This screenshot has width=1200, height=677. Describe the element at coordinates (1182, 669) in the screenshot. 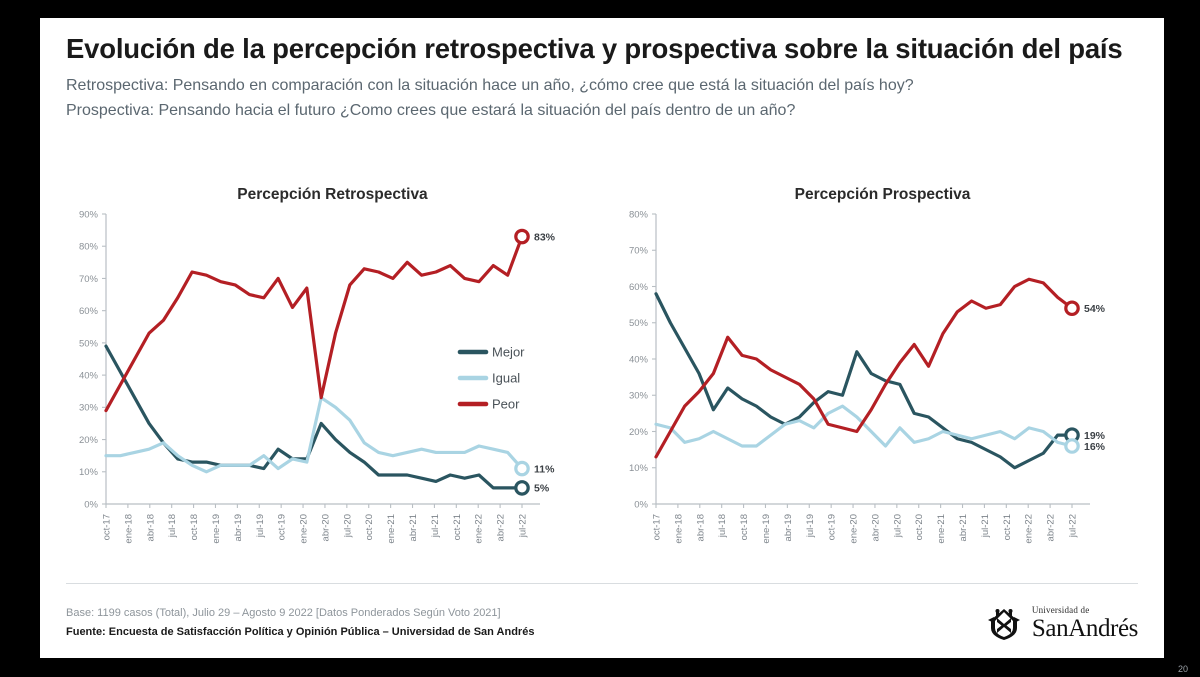

I see `page-number: 20` at that location.